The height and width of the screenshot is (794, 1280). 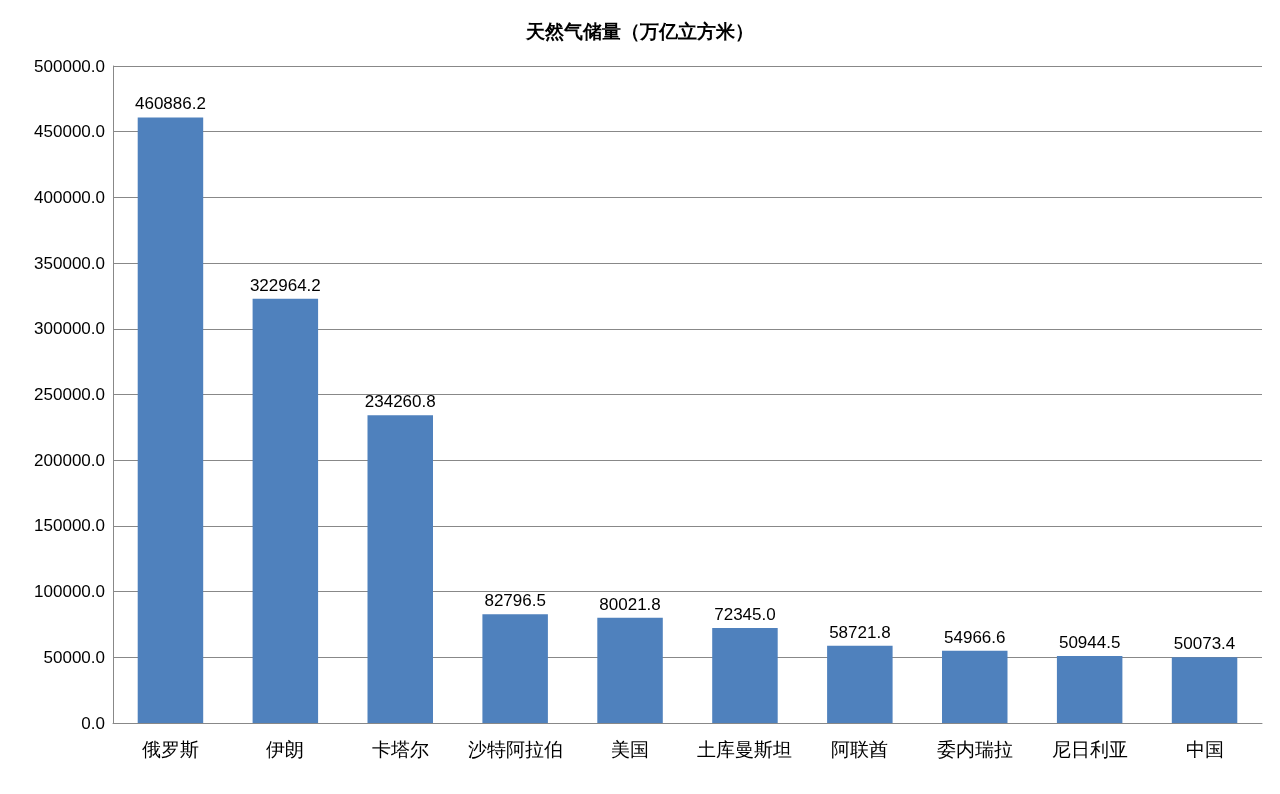 I want to click on x-tick-label: 沙特阿拉伯, so click(x=515, y=748).